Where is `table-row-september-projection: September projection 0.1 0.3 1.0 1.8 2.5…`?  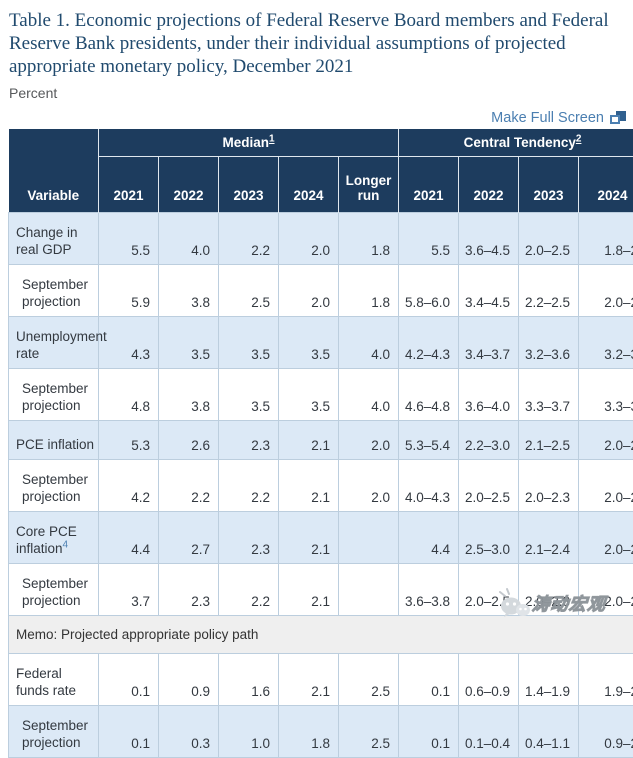
table-row-september-projection: September projection 0.1 0.3 1.0 1.8 2.5… is located at coordinates (321, 732).